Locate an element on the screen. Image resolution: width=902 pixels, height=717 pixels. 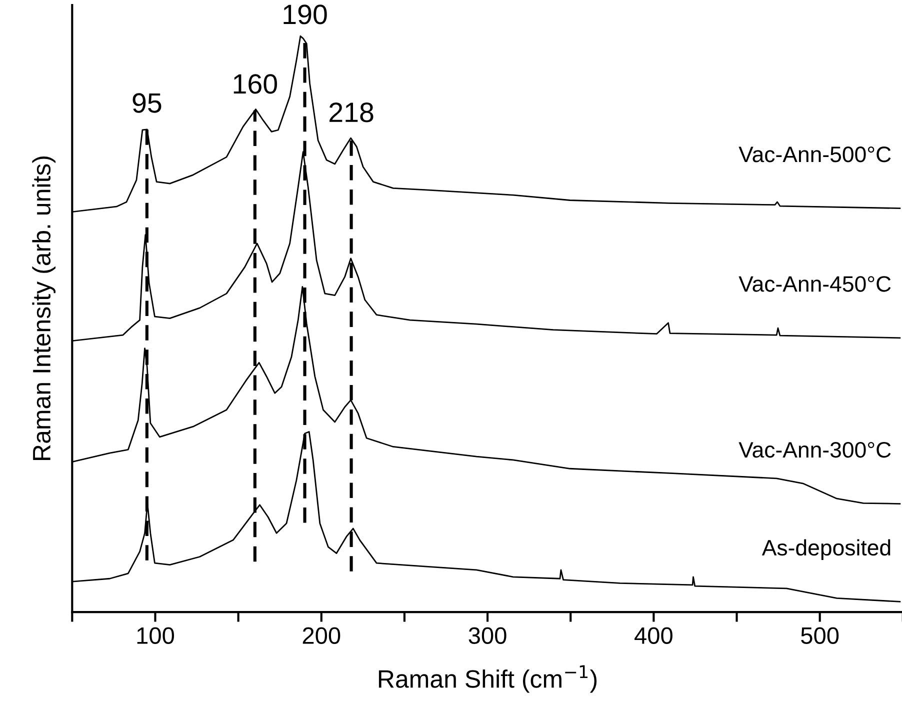
x-tick-label: 200 is located at coordinates (321, 635).